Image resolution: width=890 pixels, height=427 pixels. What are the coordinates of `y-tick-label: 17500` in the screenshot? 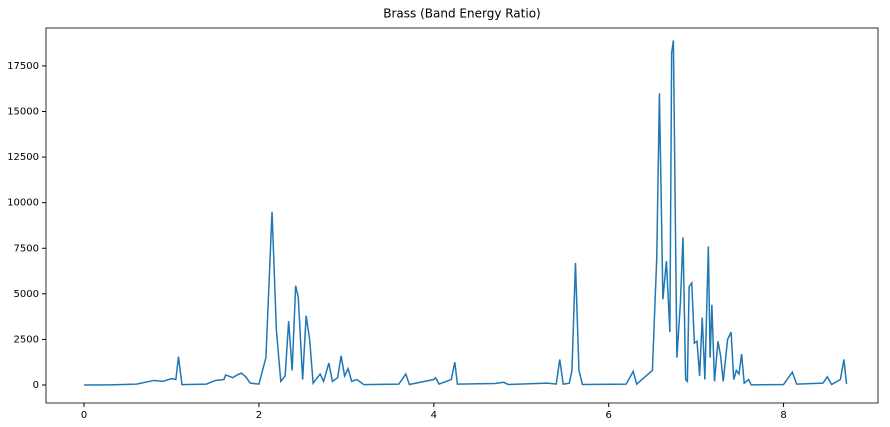 It's located at (23, 66).